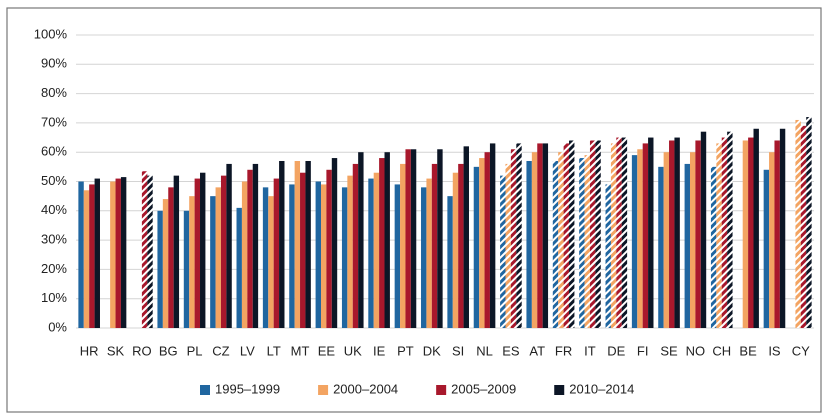 The image size is (829, 418). What do you see at coordinates (54, 92) in the screenshot?
I see `y-tick-label: 80%` at bounding box center [54, 92].